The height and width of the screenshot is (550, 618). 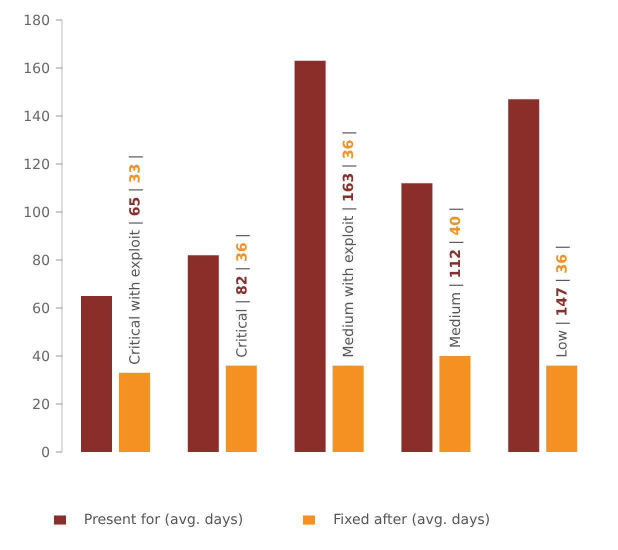 What do you see at coordinates (36, 212) in the screenshot?
I see `y-tick-label: 100` at bounding box center [36, 212].